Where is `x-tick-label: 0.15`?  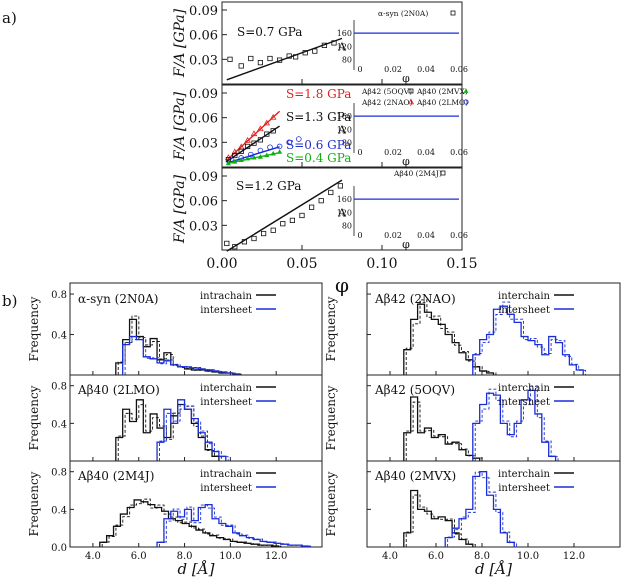 x-tick-label: 0.15 is located at coordinates (461, 264).